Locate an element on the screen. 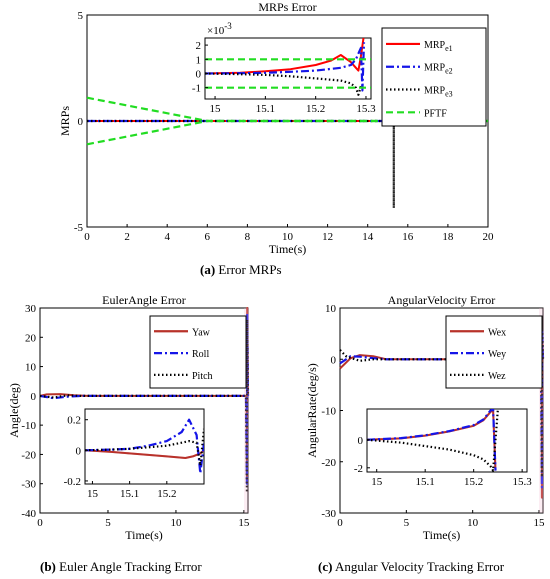 The width and height of the screenshot is (550, 579). chart-a-ytick-label: 0 is located at coordinates (81, 122).